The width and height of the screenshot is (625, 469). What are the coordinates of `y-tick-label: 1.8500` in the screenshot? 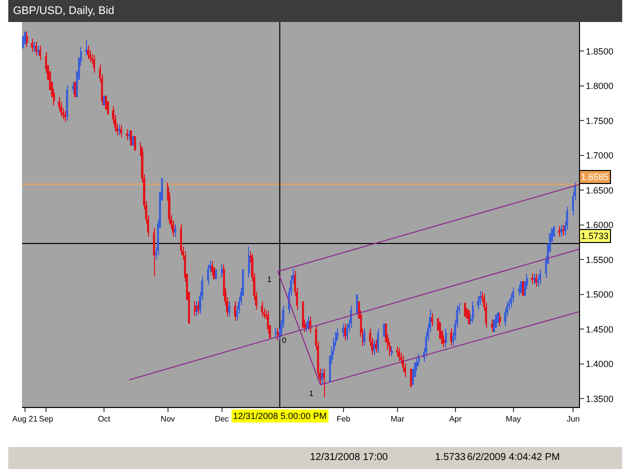 It's located at (600, 51).